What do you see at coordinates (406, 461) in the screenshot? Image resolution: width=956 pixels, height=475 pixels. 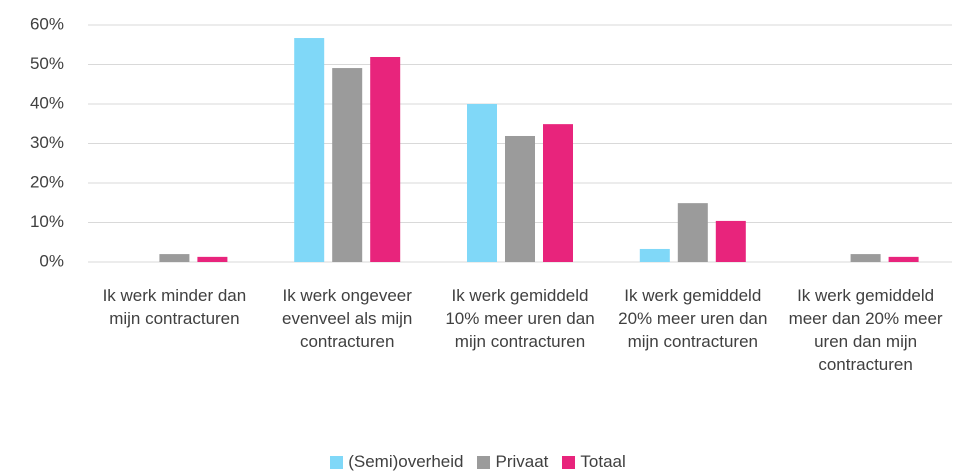 I see `legend-label: (Semi)overheid` at bounding box center [406, 461].